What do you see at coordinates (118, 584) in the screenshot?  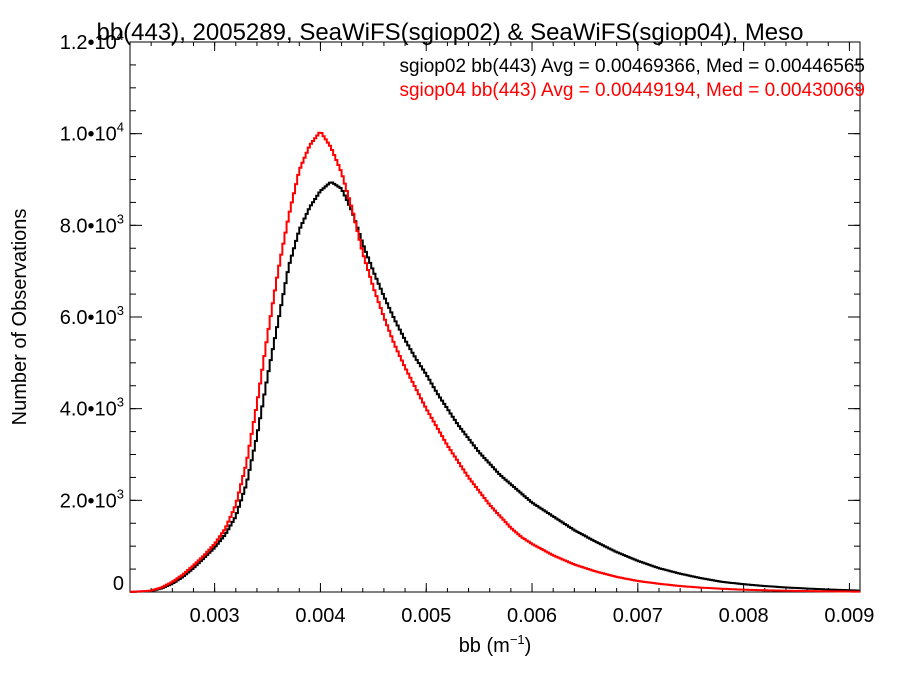 I see `y-tick-label: 0` at bounding box center [118, 584].